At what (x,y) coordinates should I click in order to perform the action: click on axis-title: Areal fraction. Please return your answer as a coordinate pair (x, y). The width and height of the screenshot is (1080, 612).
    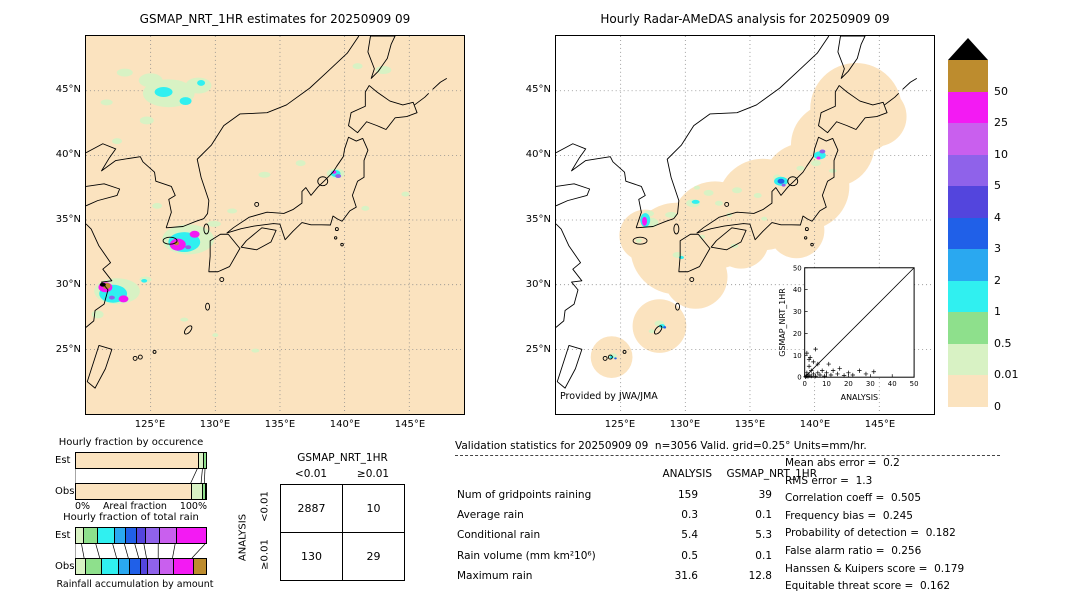
    Looking at the image, I should click on (134, 506).